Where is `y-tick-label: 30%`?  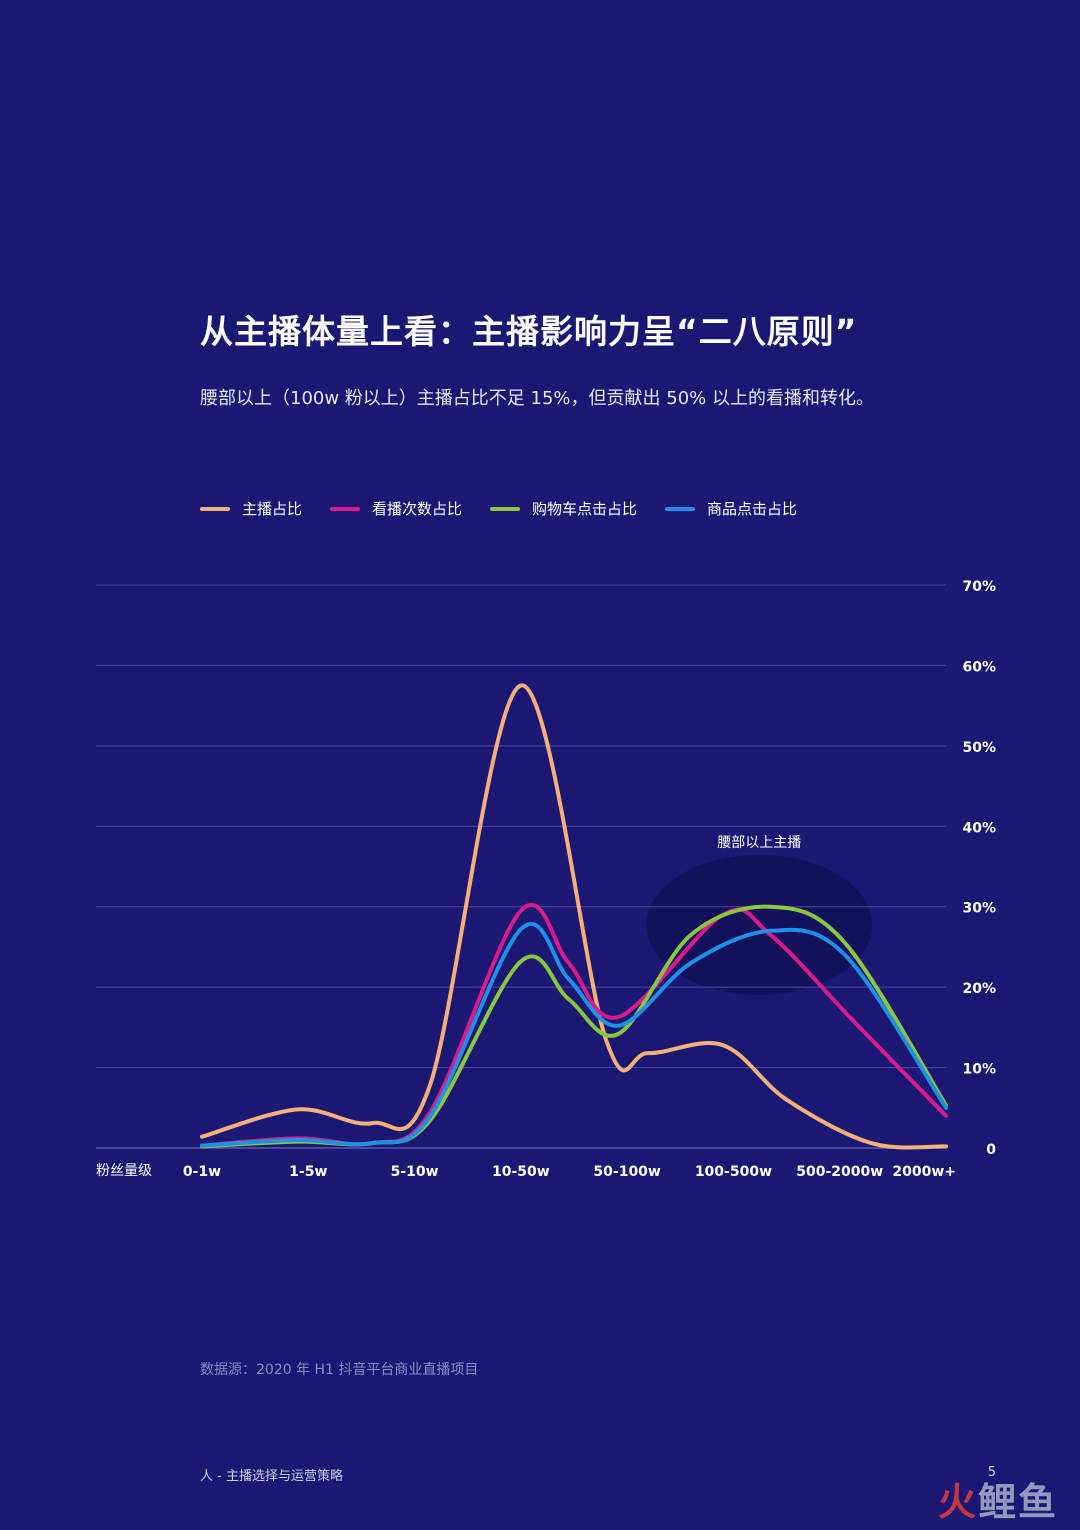
y-tick-label: 30% is located at coordinates (979, 909).